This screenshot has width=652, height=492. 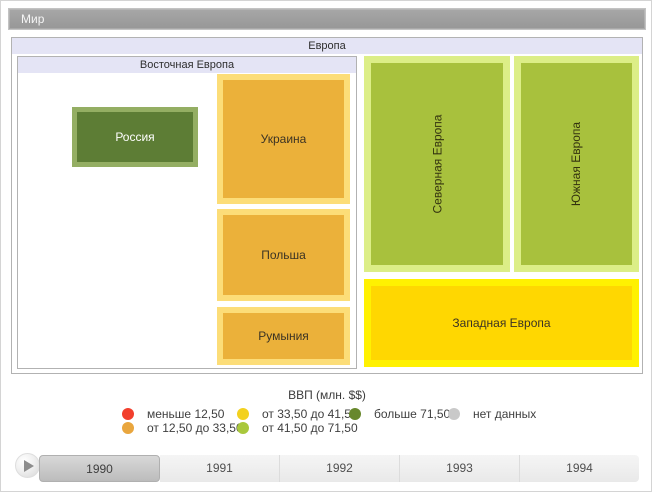 I want to click on treemap-tile-western-europe-fill: Западная Европа, so click(x=501, y=323).